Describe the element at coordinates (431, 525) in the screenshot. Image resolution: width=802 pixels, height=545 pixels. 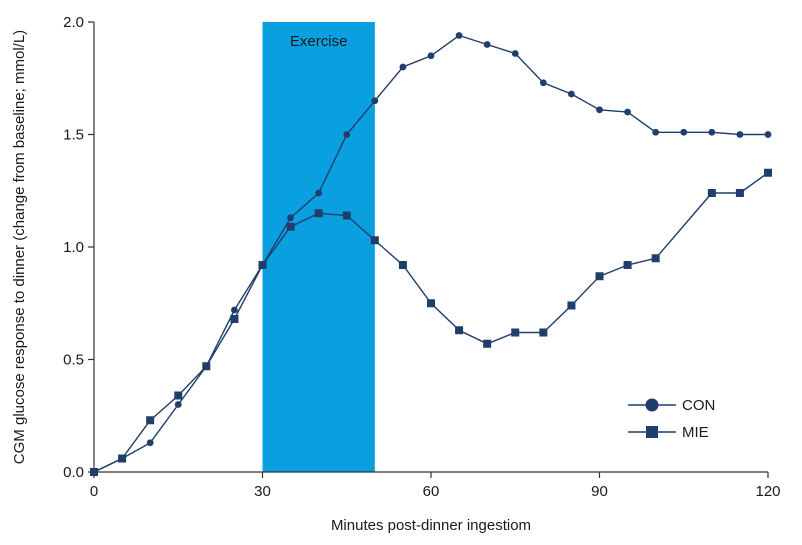
I see `x-axis-title: Minutes post-dinner ingestiom` at that location.